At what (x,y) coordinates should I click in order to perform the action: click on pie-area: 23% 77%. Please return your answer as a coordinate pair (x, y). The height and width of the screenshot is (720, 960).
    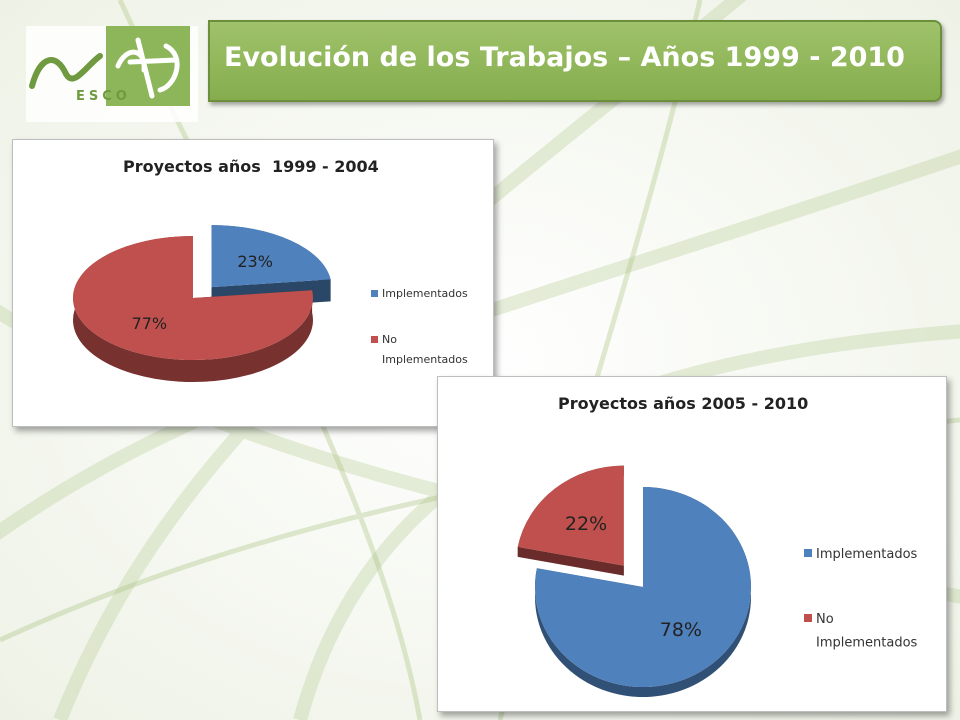
    Looking at the image, I should click on (202, 303).